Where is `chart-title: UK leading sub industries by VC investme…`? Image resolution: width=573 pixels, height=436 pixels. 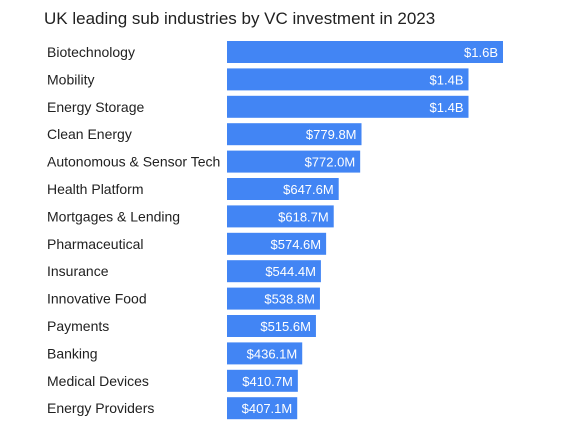 chart-title: UK leading sub industries by VC investme… is located at coordinates (240, 18).